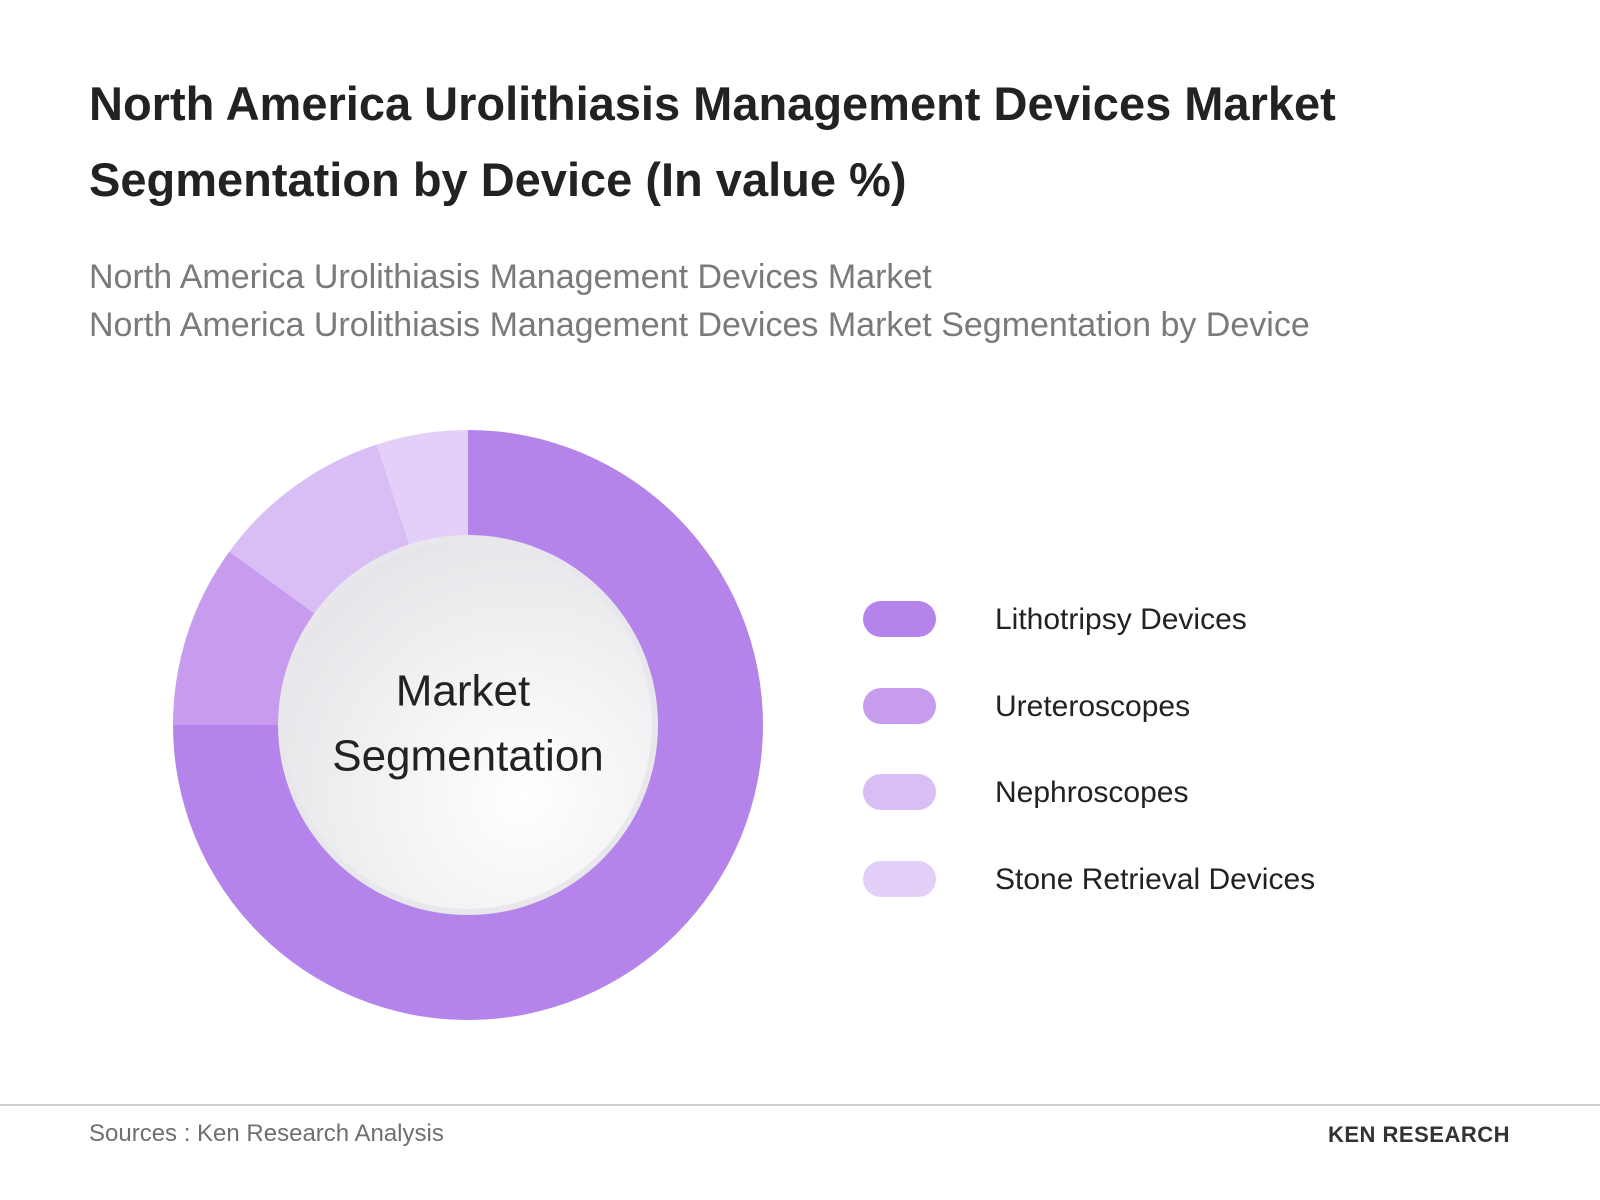  Describe the element at coordinates (468, 725) in the screenshot. I see `hole` at that location.